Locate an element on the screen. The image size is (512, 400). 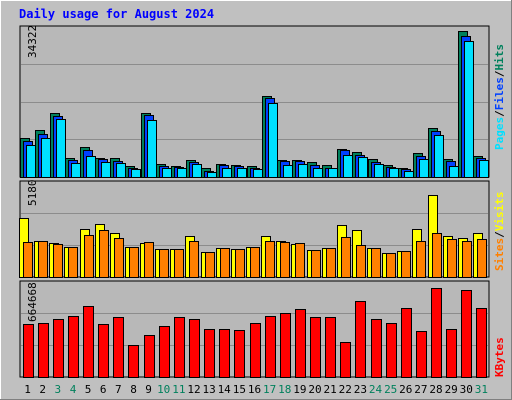
legend-visits: Visits is located at coordinates (499, 212).